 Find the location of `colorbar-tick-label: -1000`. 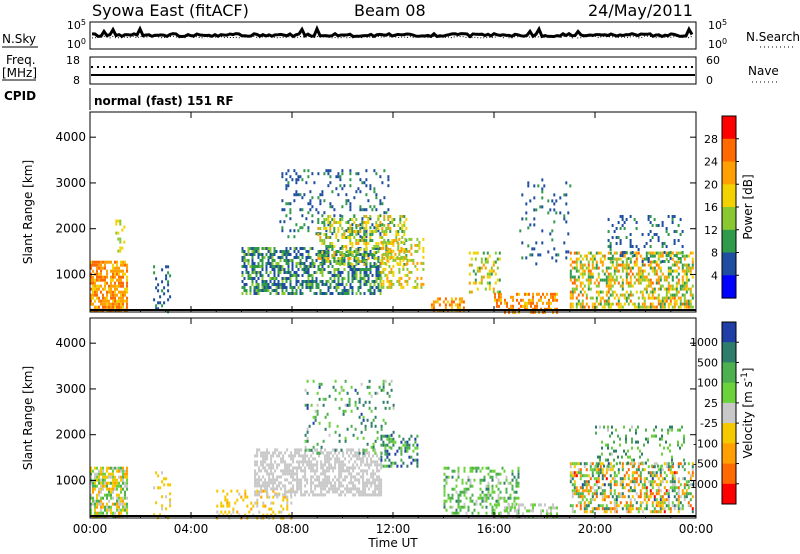

colorbar-tick-label: -1000 is located at coordinates (702, 484).